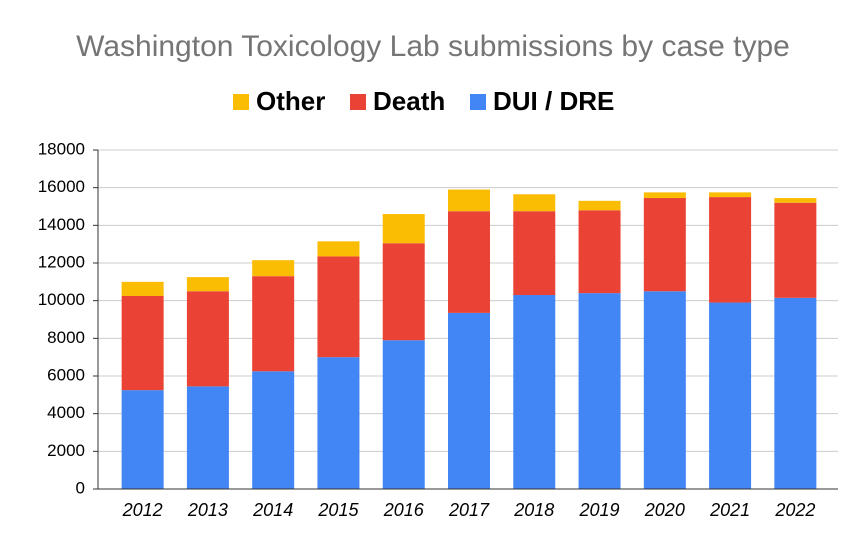  I want to click on x-tick-label: 2018, so click(533, 510).